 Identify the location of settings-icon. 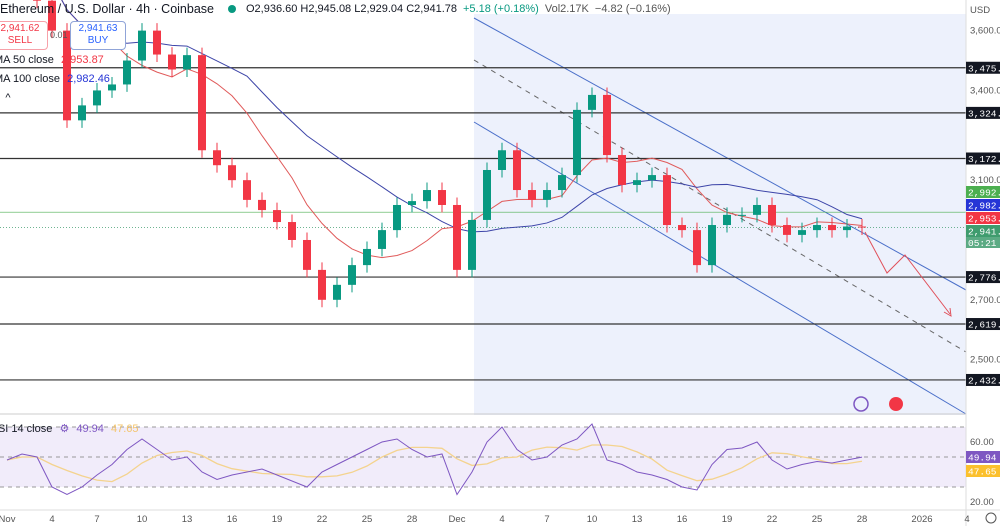
(991, 518).